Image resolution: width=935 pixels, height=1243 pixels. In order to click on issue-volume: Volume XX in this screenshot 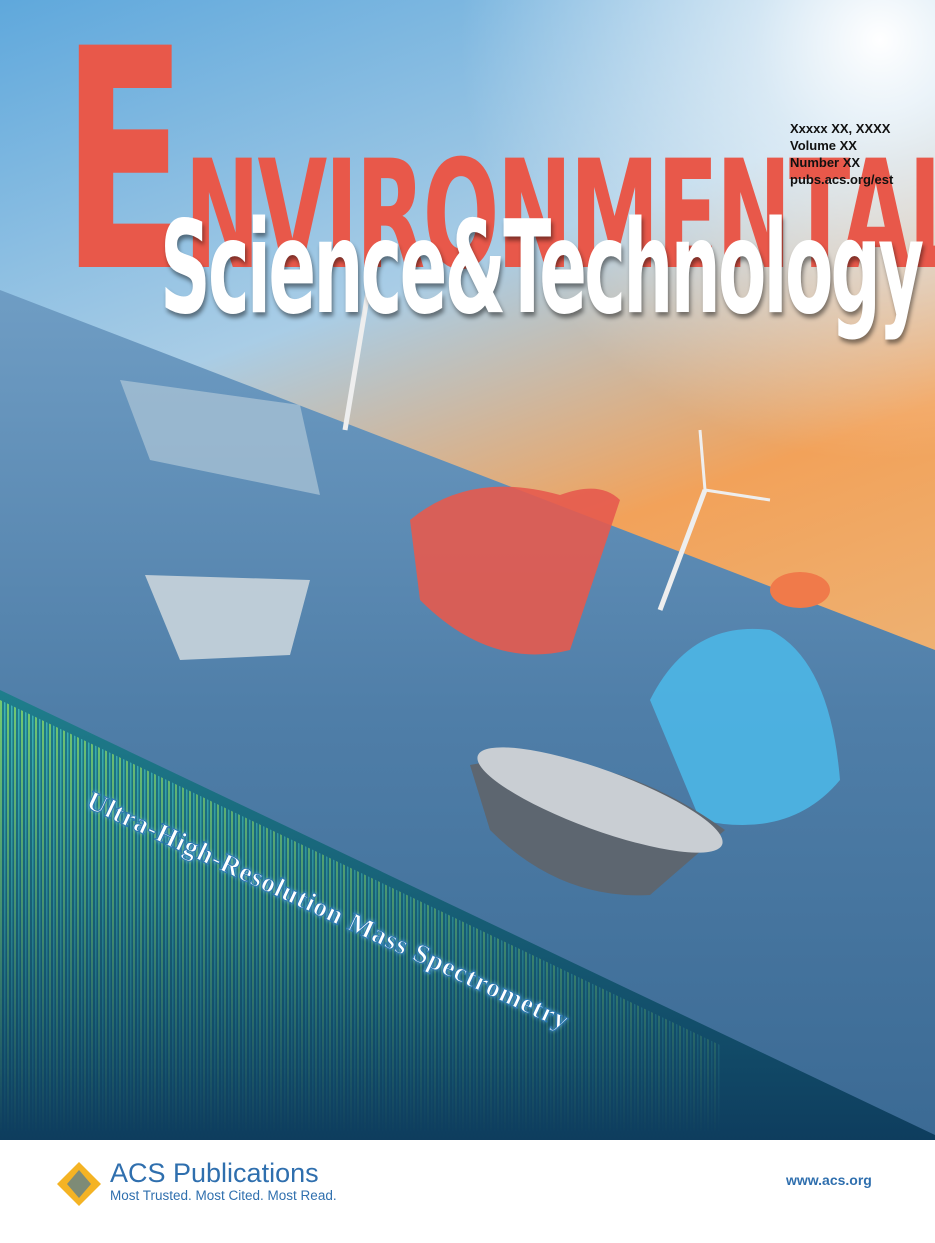, I will do `click(823, 145)`.